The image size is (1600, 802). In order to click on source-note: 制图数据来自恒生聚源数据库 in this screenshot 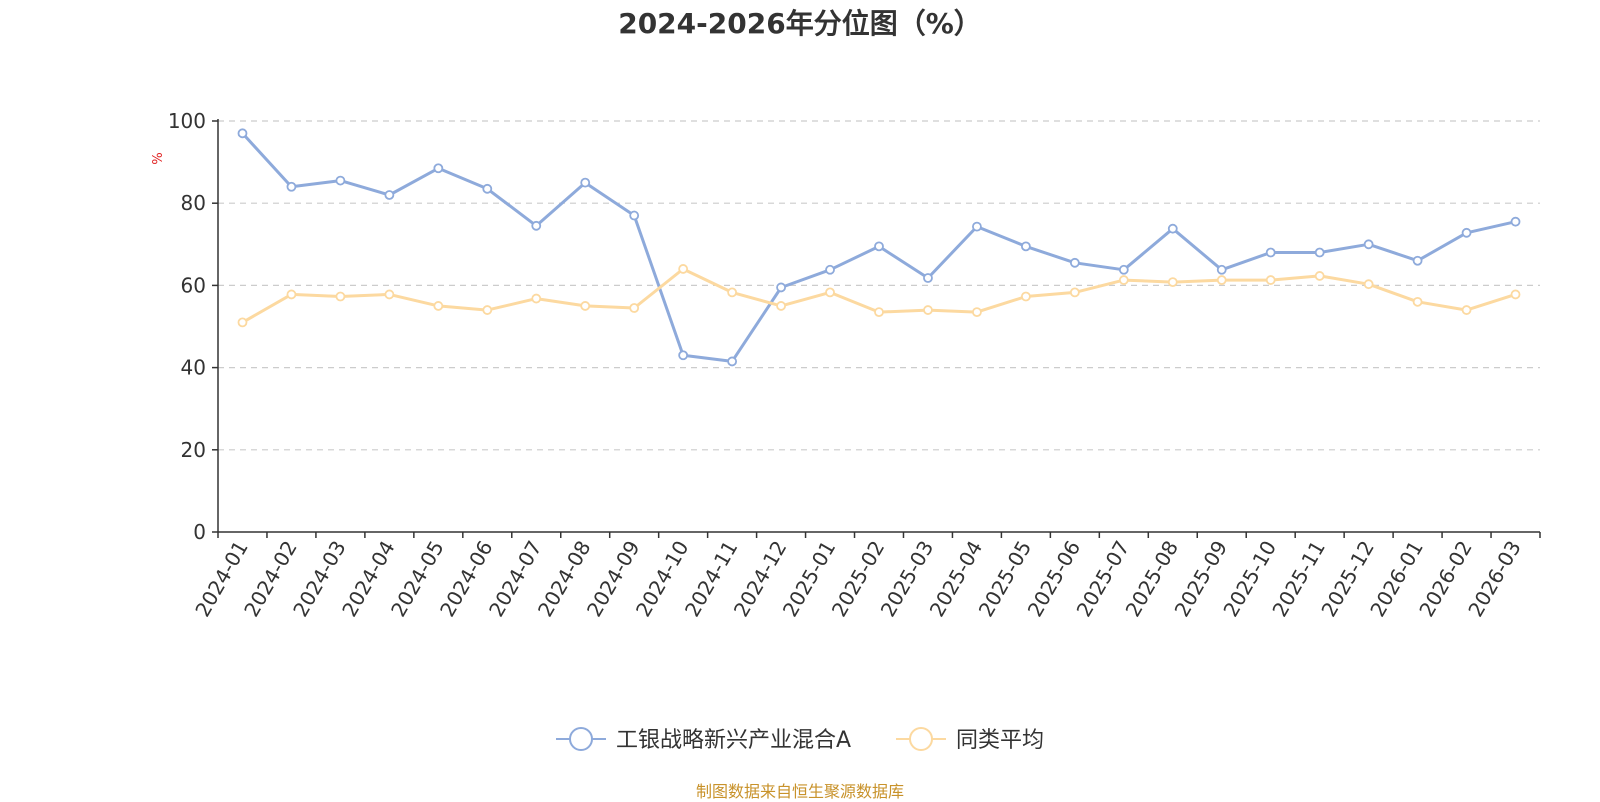, I will do `click(799, 791)`.